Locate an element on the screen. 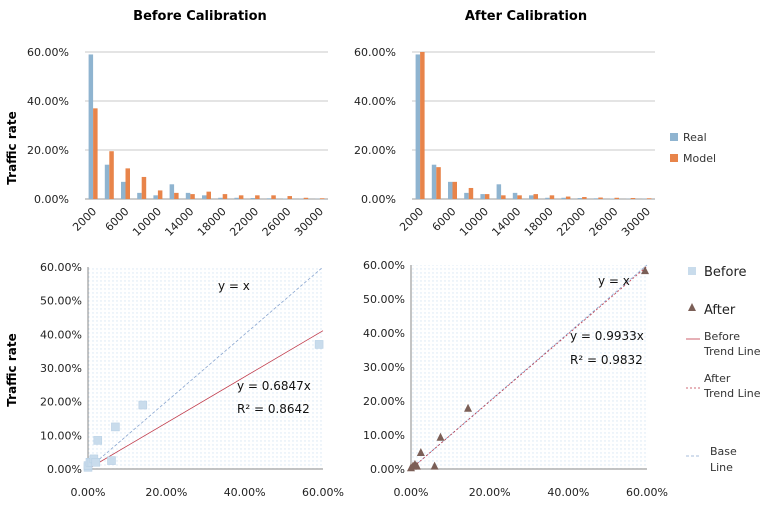 This screenshot has height=505, width=774. x-tick-label: 0.00% is located at coordinates (88, 492).